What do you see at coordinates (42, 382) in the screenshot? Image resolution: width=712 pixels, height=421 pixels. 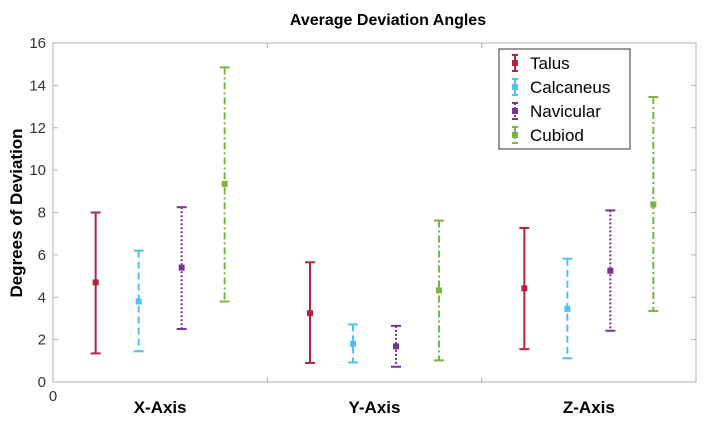 I see `y-tick-label: 0` at bounding box center [42, 382].